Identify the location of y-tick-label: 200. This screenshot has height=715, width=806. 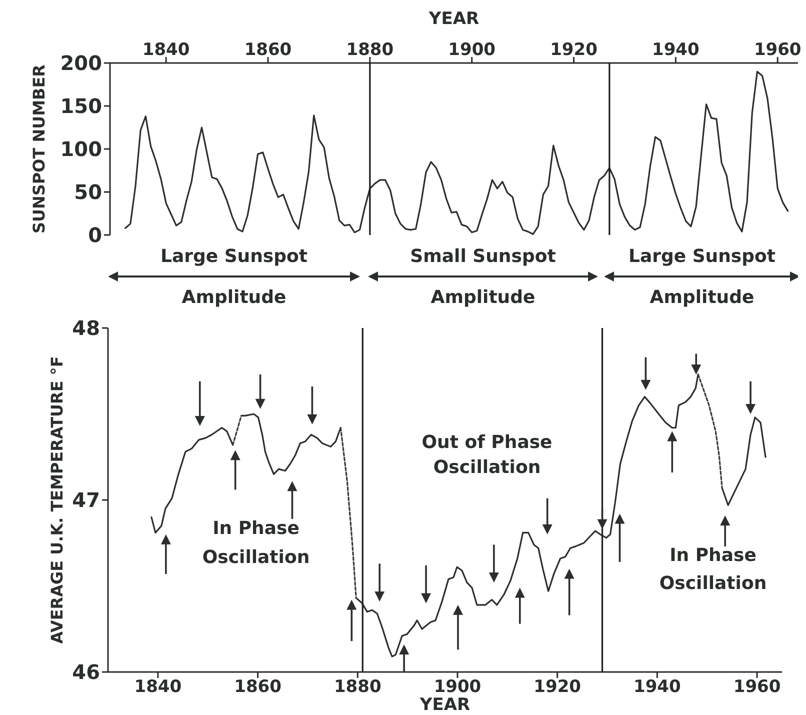
(81, 63).